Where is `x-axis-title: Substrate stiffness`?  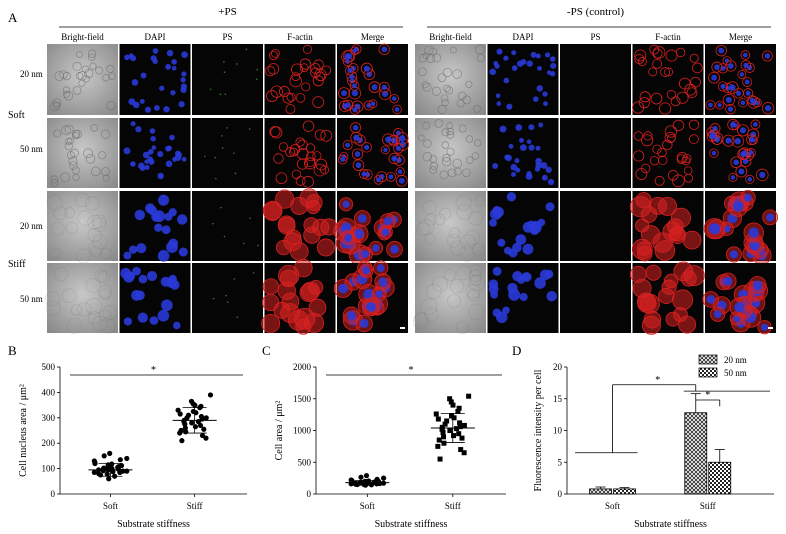 x-axis-title: Substrate stiffness is located at coordinates (670, 524).